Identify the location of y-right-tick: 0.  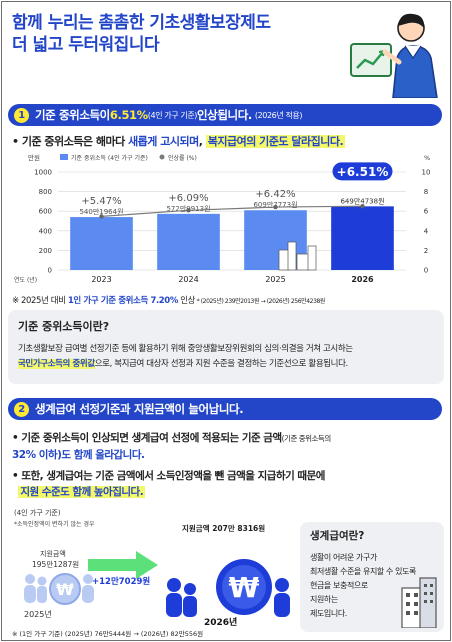
(426, 271).